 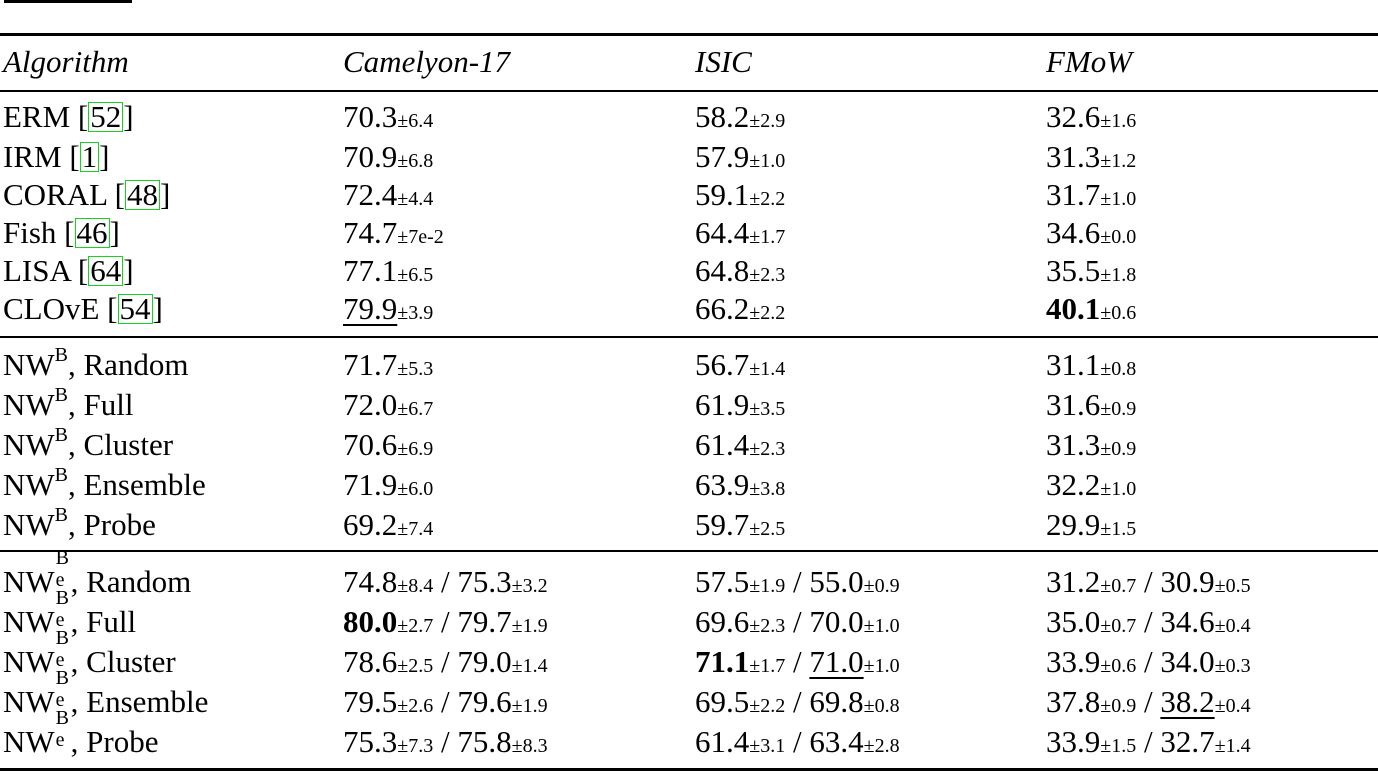 What do you see at coordinates (88, 443) in the screenshot?
I see `algorithm-name: NWB, Cluster` at bounding box center [88, 443].